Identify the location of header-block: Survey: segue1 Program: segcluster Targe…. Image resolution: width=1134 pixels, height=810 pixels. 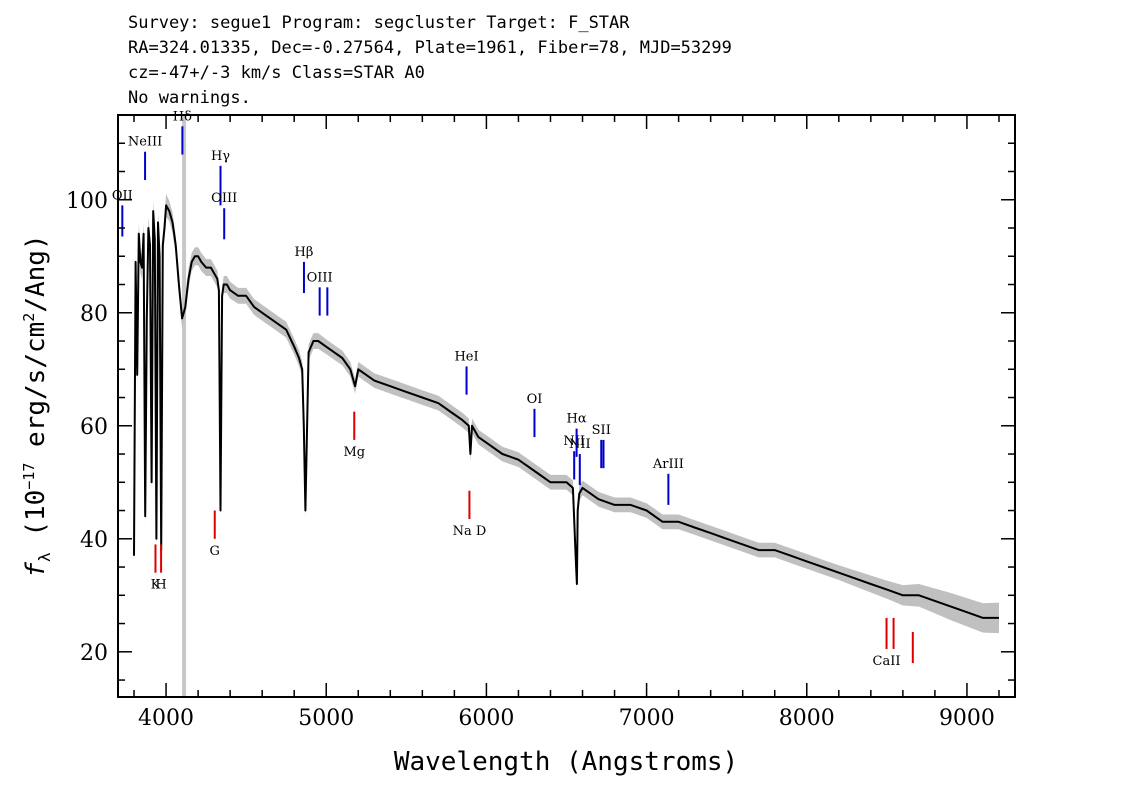
(430, 60).